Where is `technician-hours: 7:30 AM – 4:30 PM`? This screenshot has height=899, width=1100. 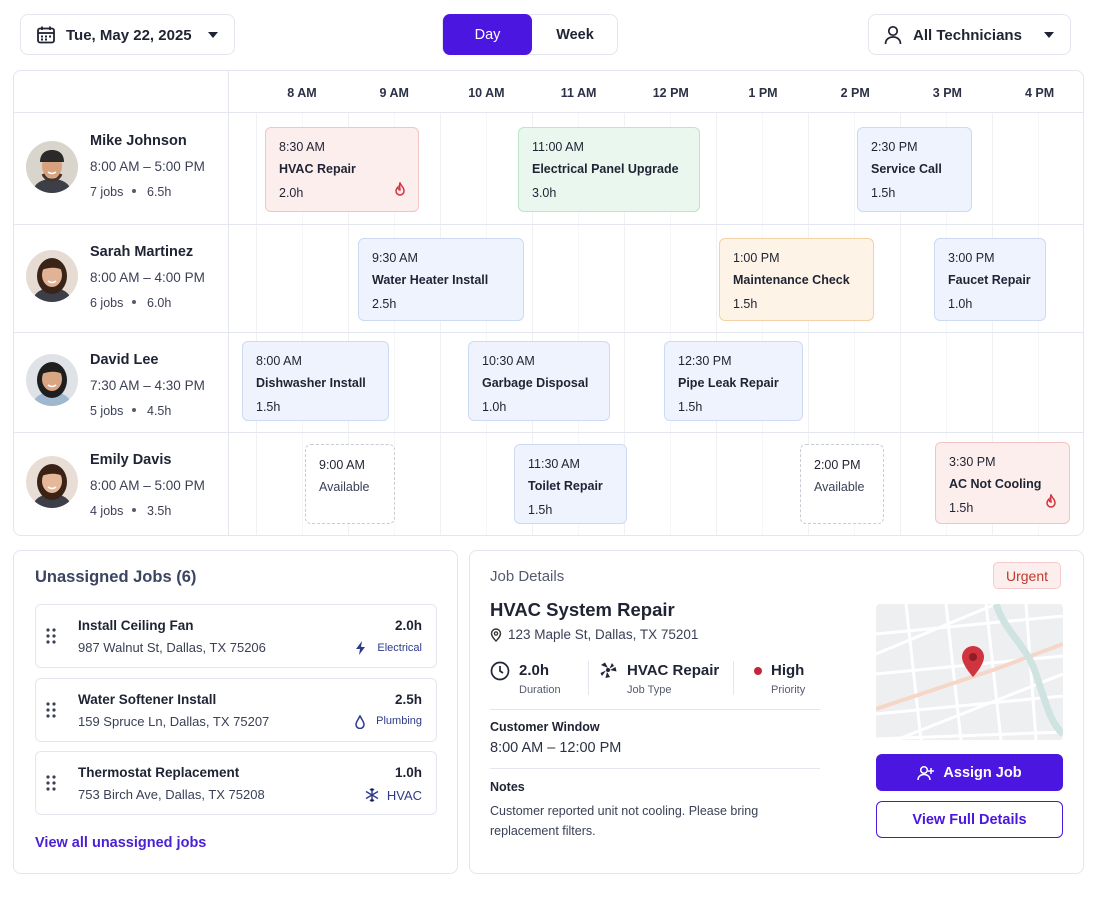
technician-hours: 7:30 AM – 4:30 PM is located at coordinates (147, 385).